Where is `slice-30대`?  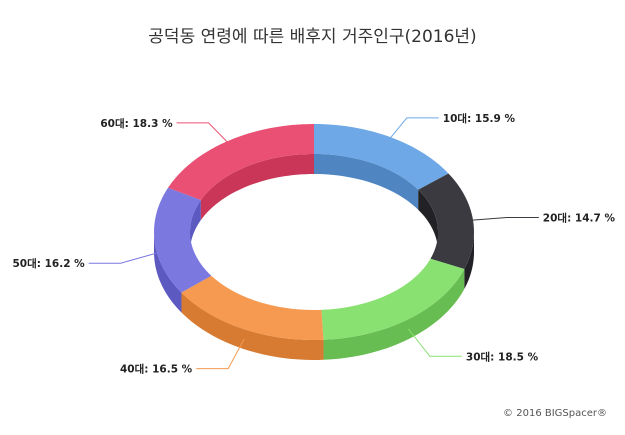 slice-30대 is located at coordinates (393, 299).